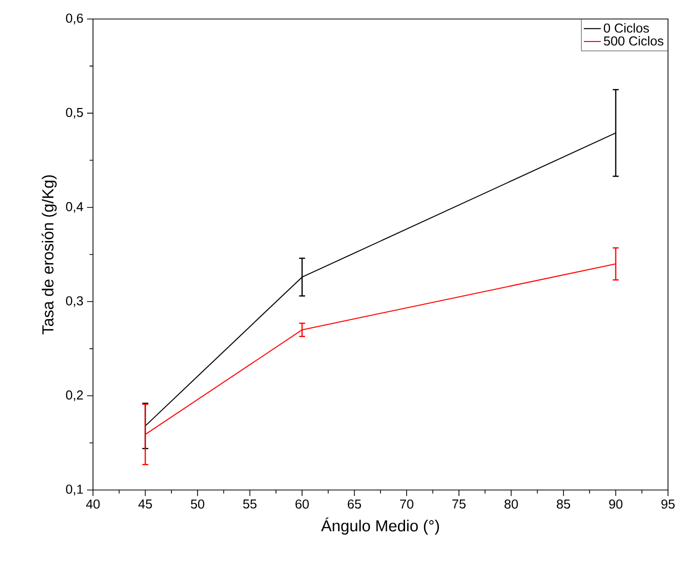 This screenshot has width=682, height=564. What do you see at coordinates (407, 504) in the screenshot?
I see `x-tick-label: 70` at bounding box center [407, 504].